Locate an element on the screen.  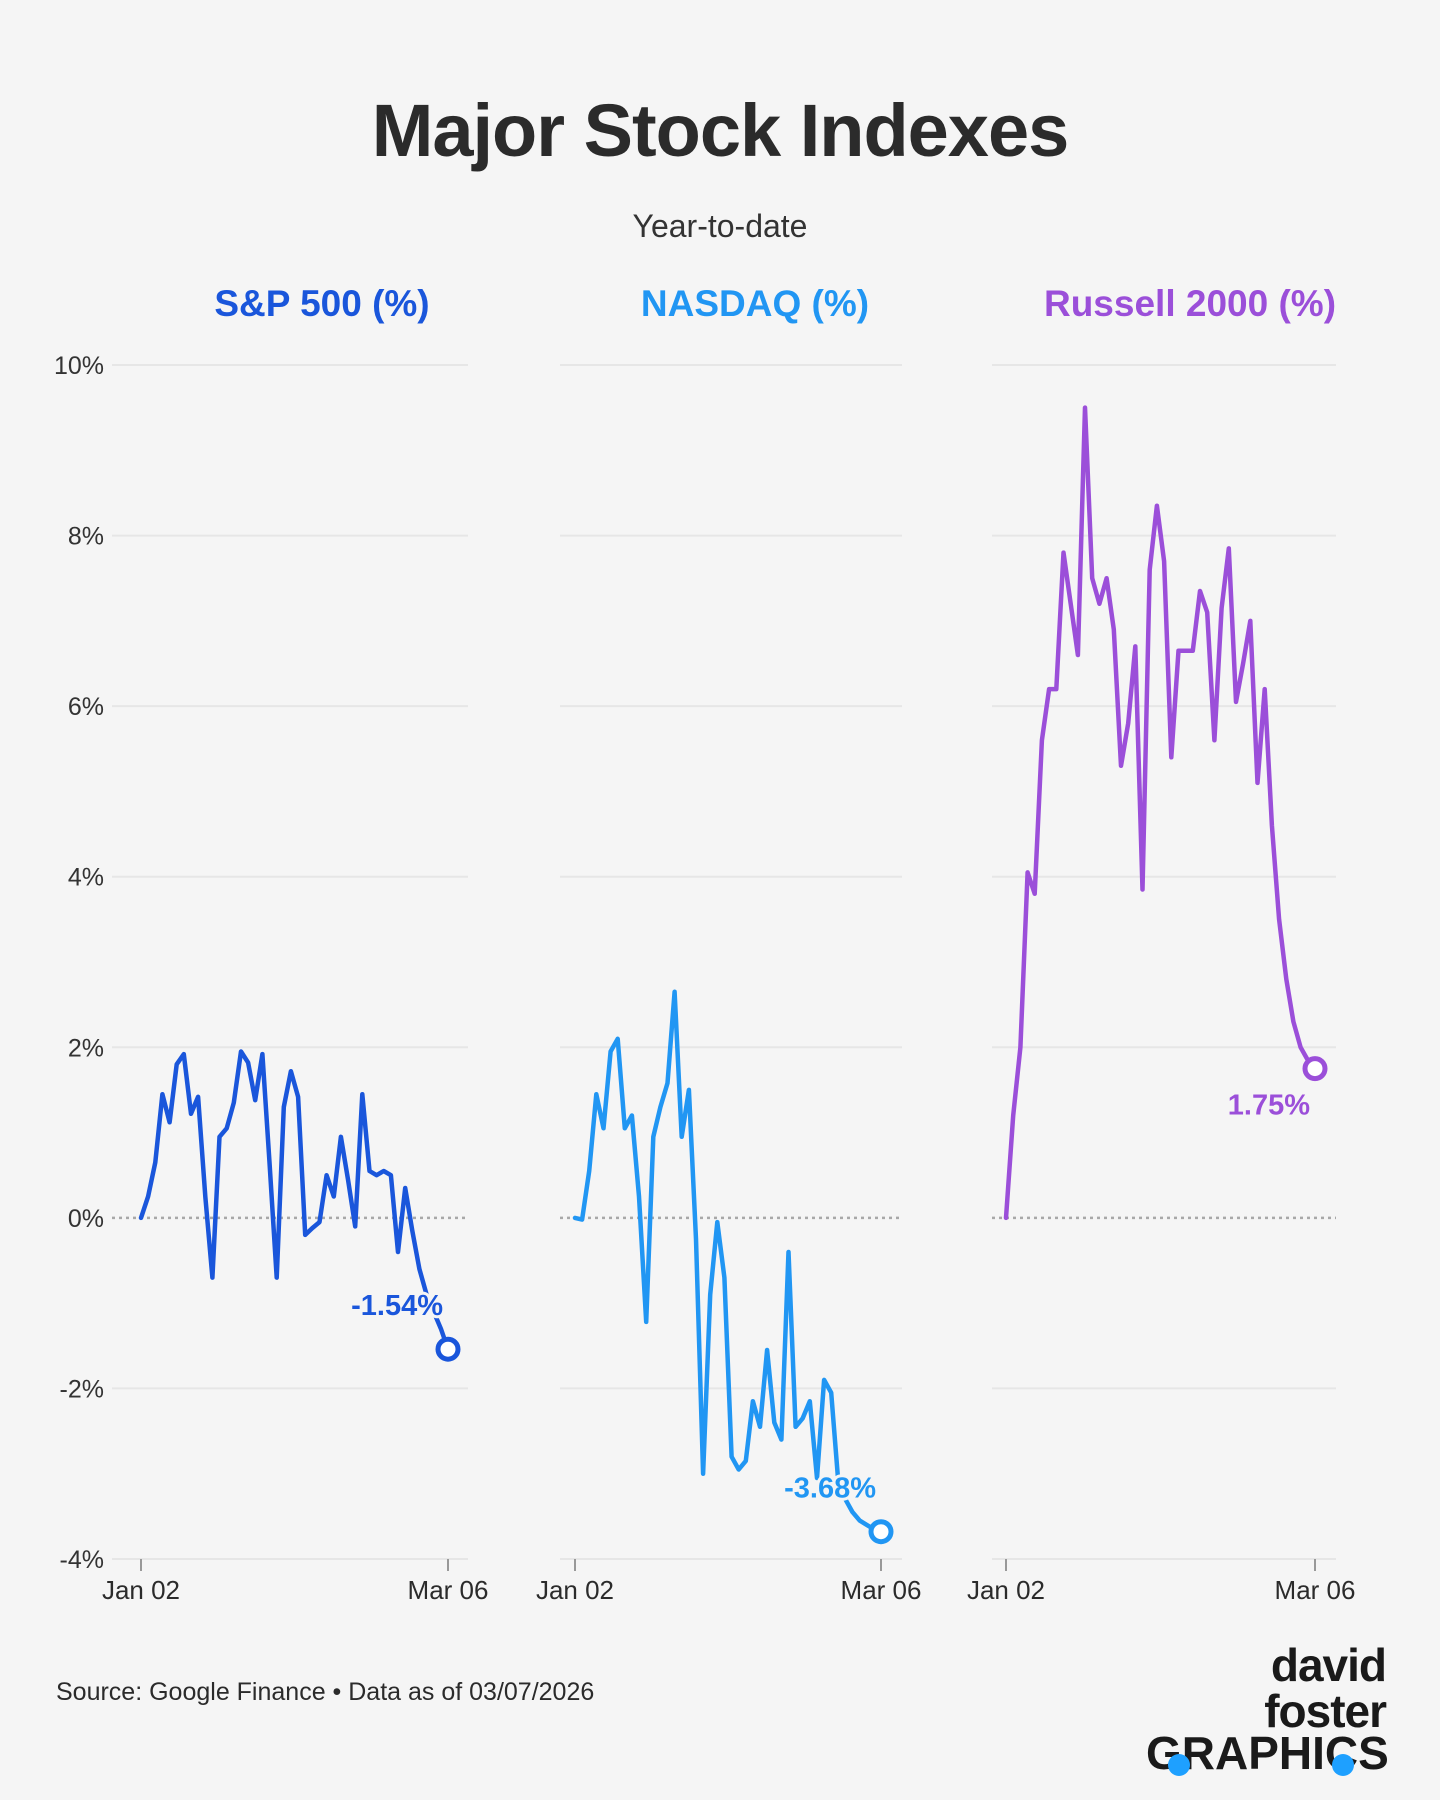
end-value-label: 1.75% is located at coordinates (1269, 1106).